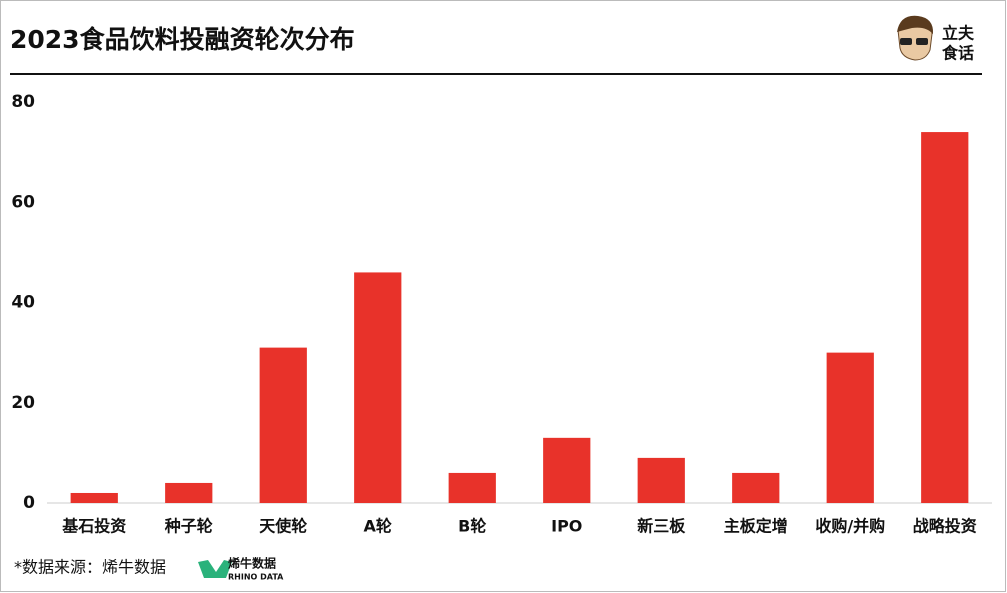 The height and width of the screenshot is (593, 1007). Describe the element at coordinates (378, 526) in the screenshot. I see `x-tick-label: A轮` at that location.